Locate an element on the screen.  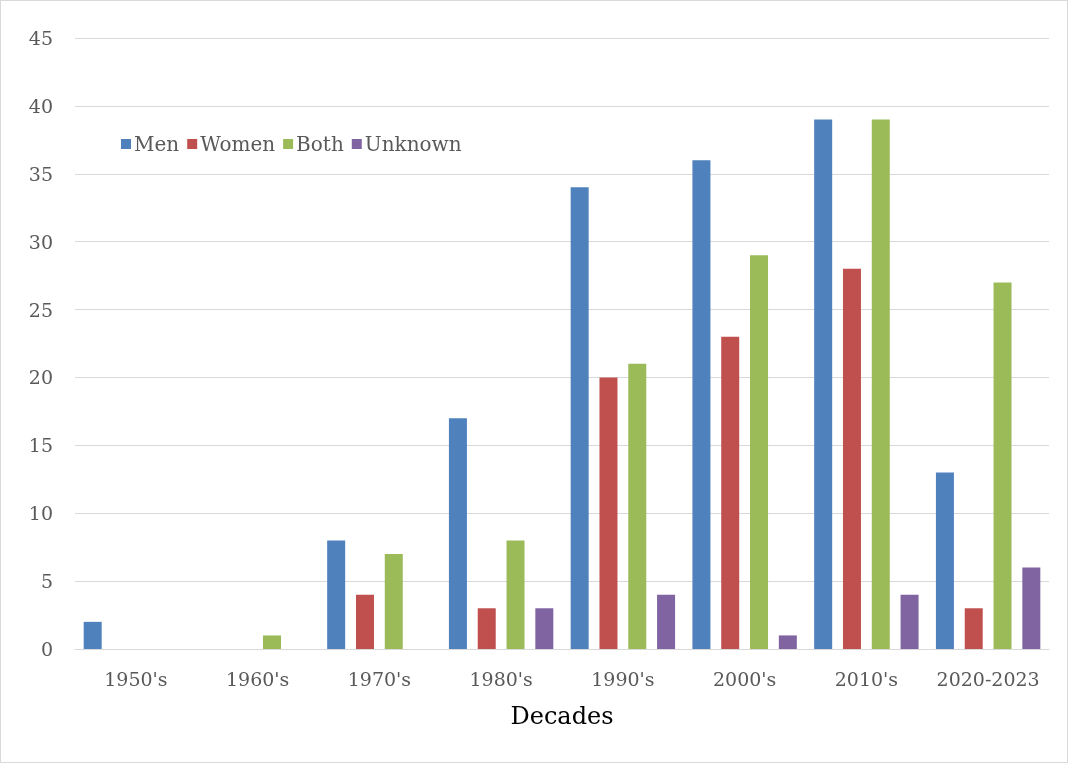
y-tick-label: 30 is located at coordinates (40, 241).